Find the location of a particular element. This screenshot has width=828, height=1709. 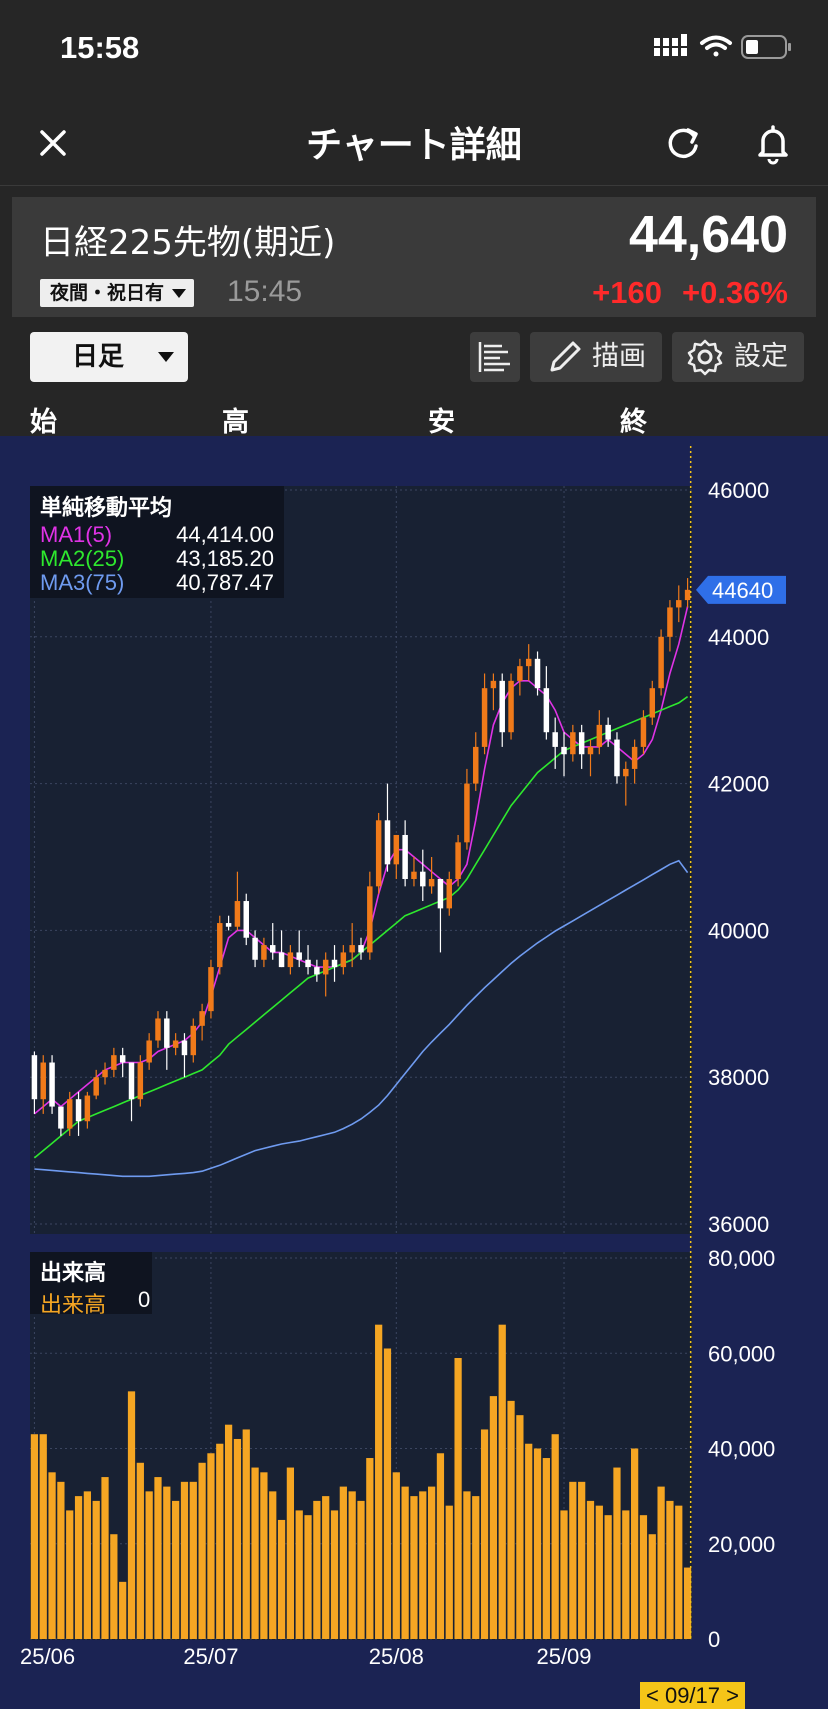

period-dropdown: 日足 is located at coordinates (109, 357).